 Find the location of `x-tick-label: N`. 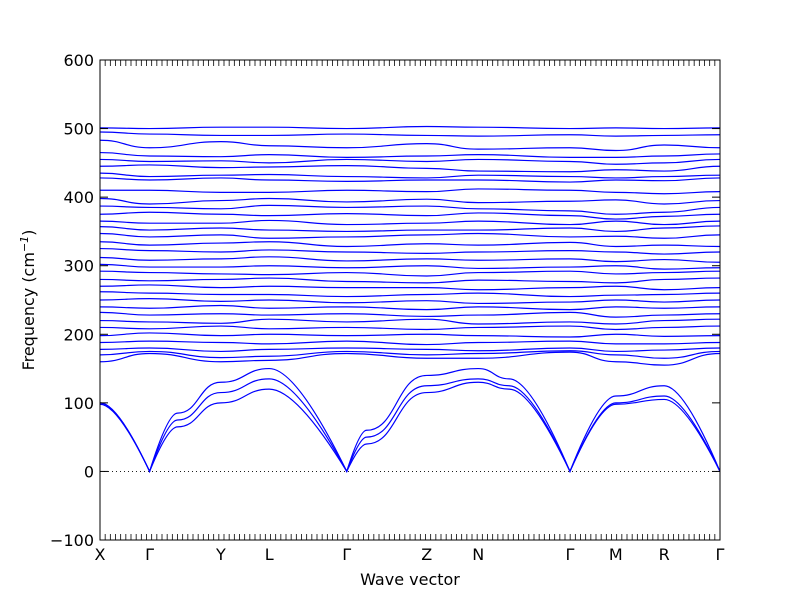

x-tick-label: N is located at coordinates (478, 554).